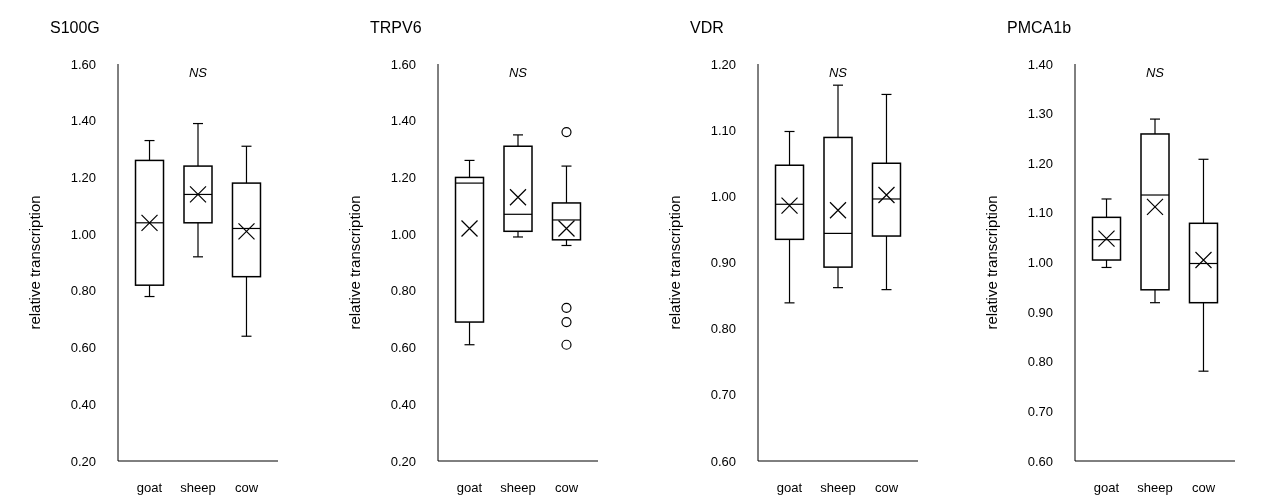 This screenshot has height=499, width=1277. What do you see at coordinates (396, 27) in the screenshot?
I see `chart-title: TRPV6` at bounding box center [396, 27].